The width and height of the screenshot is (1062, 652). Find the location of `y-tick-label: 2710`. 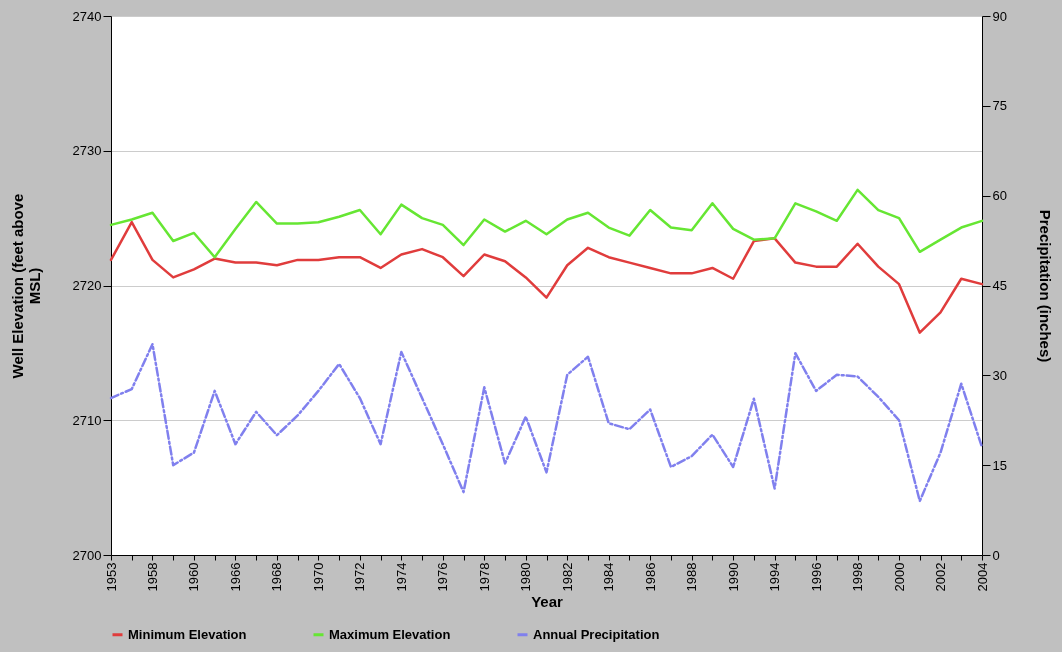

y-tick-label: 2710 is located at coordinates (87, 420).